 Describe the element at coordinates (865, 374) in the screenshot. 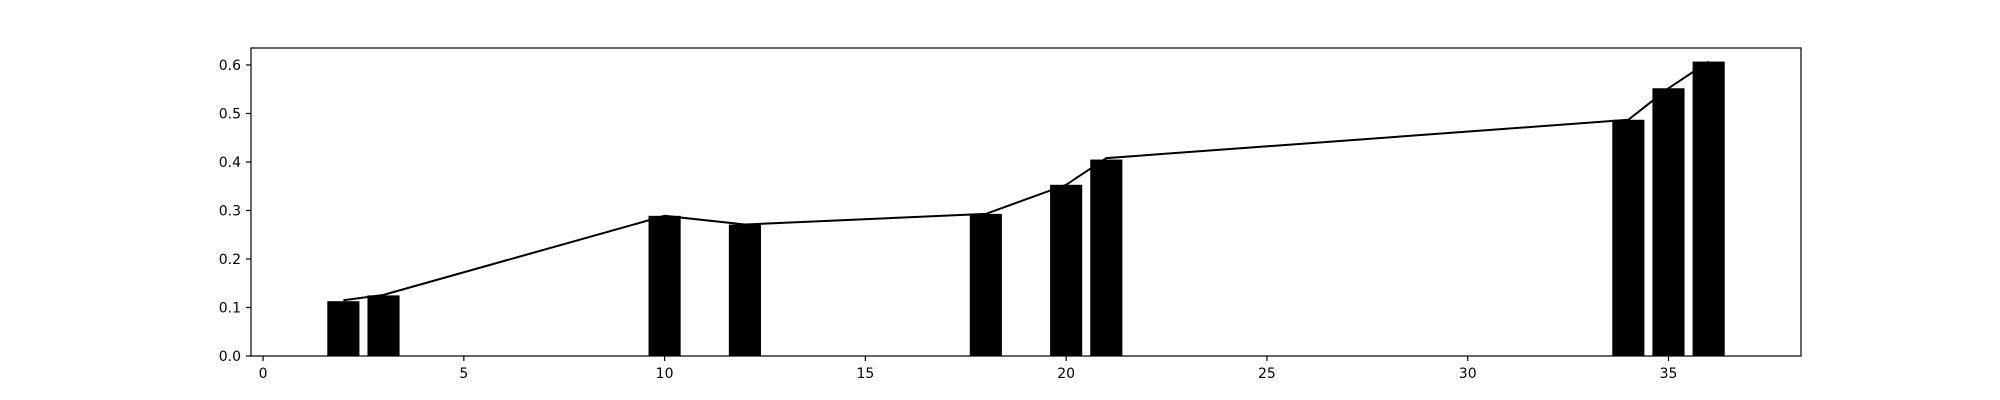

I see `x-tick-label: 15` at that location.